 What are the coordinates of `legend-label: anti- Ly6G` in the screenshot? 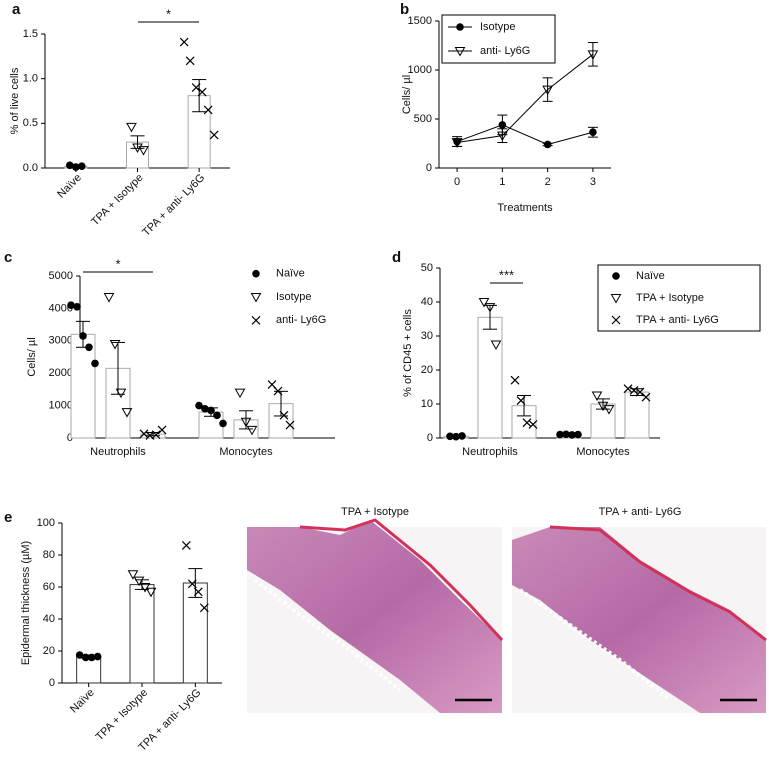 It's located at (301, 320).